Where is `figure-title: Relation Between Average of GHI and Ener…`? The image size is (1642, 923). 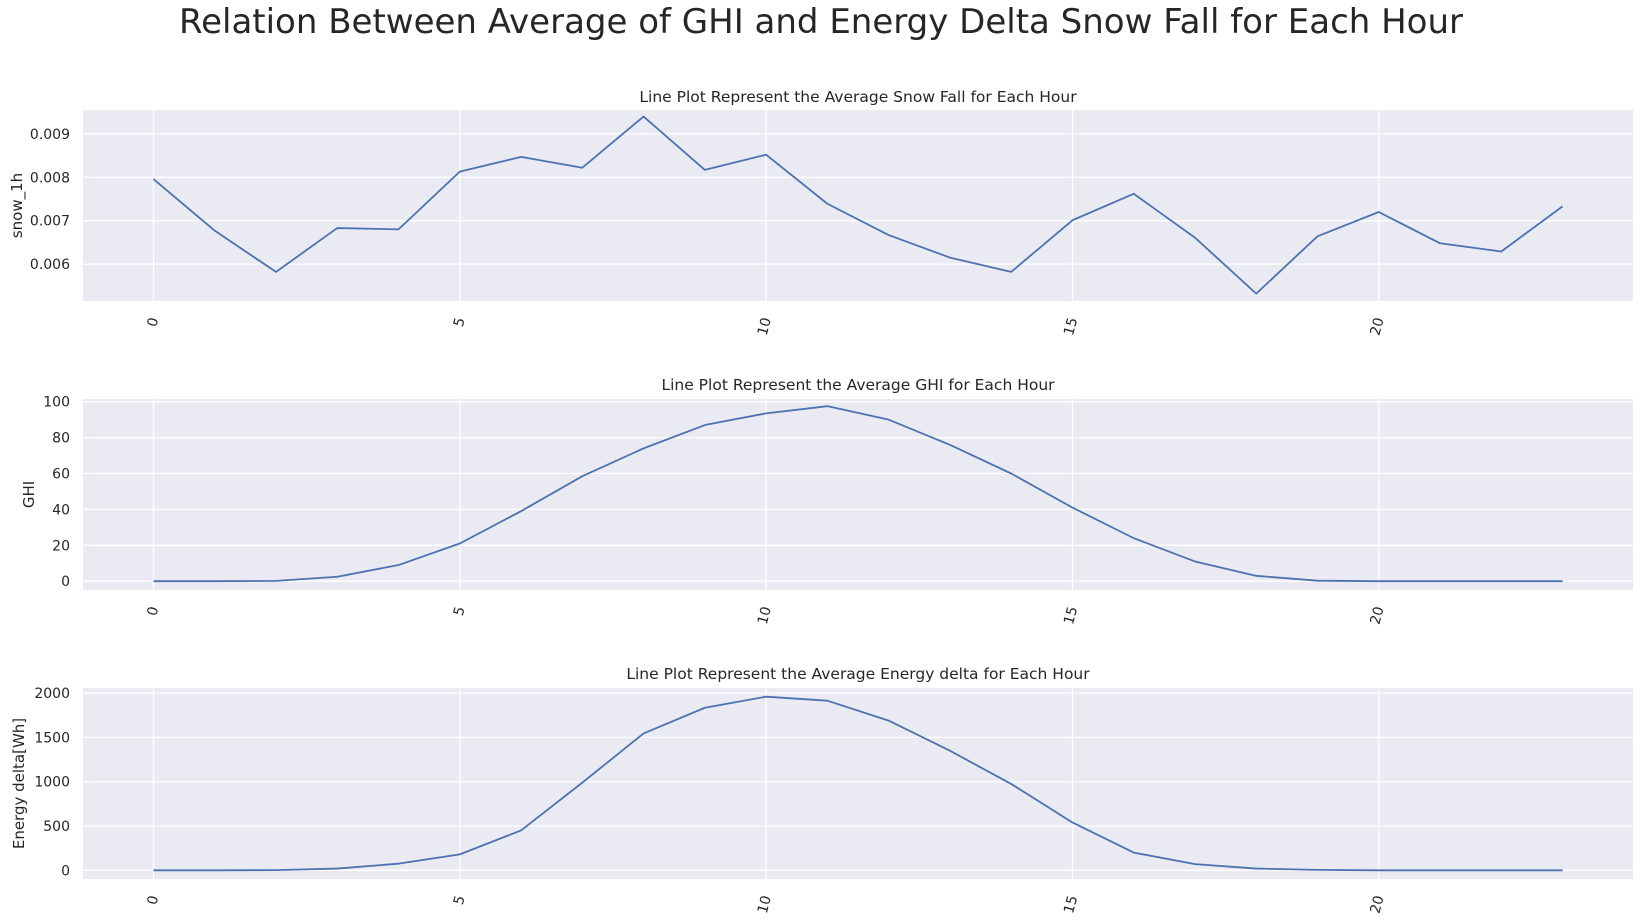 figure-title: Relation Between Average of GHI and Ener… is located at coordinates (821, 22).